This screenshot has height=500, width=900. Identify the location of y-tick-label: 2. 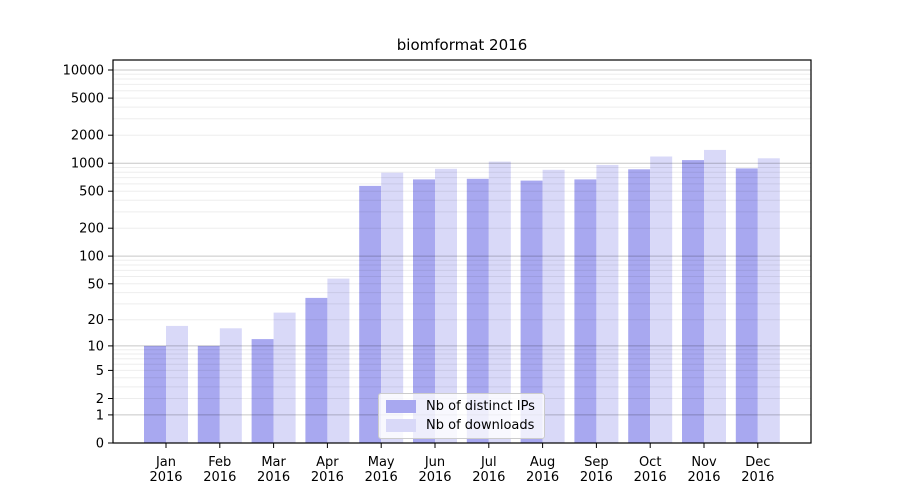
(100, 399).